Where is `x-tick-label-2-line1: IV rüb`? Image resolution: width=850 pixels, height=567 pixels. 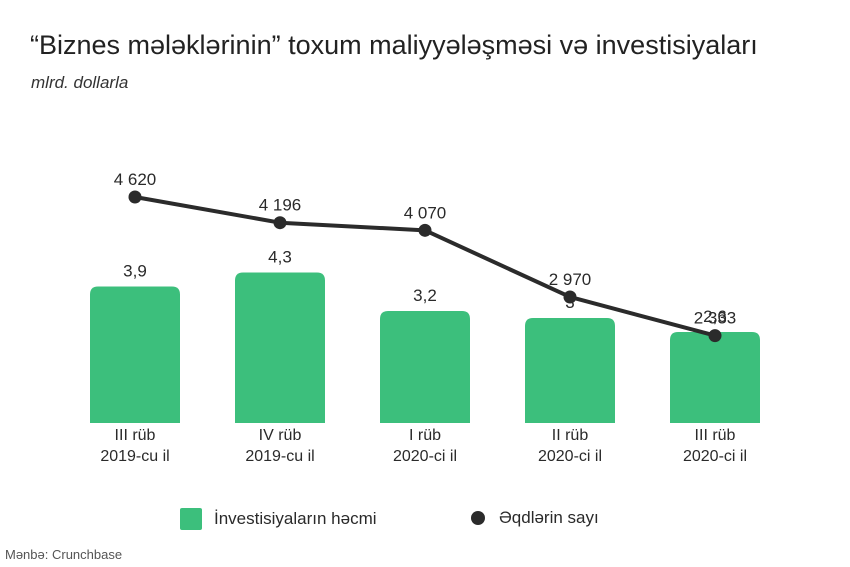
x-tick-label-2-line1: IV rüb is located at coordinates (280, 435).